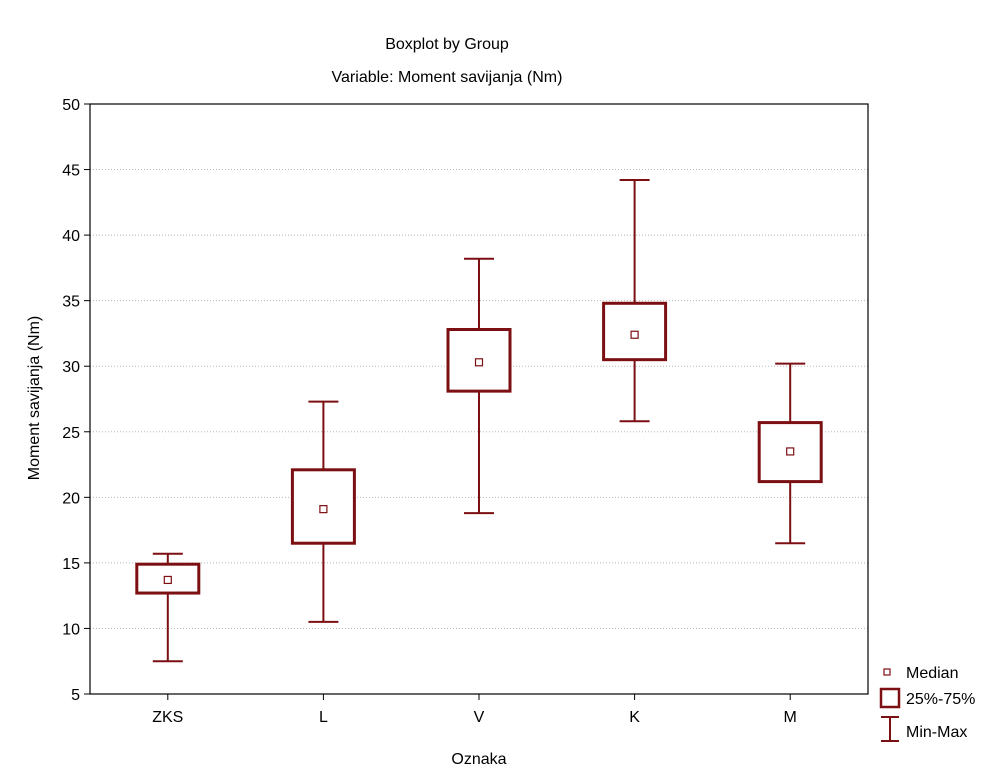 This screenshot has height=779, width=1004. Describe the element at coordinates (634, 717) in the screenshot. I see `x-tick-label: K` at that location.